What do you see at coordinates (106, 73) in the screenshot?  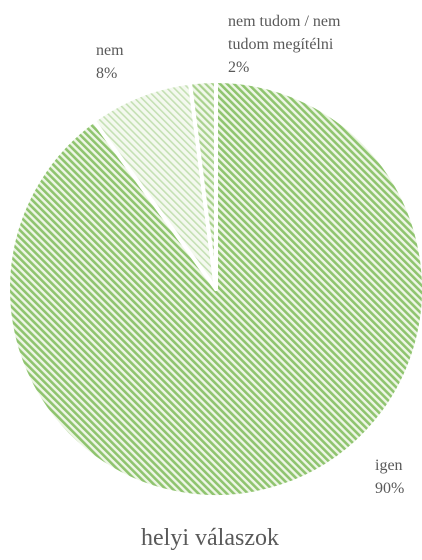 I see `pie-value-label-1: 8%` at bounding box center [106, 73].